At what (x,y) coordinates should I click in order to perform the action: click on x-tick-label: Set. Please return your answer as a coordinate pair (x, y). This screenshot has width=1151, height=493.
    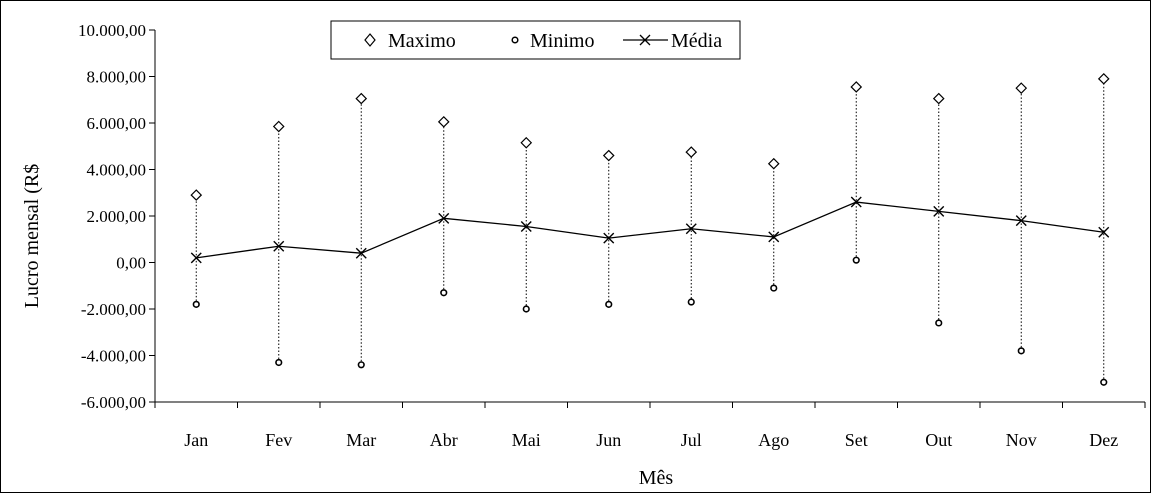
    Looking at the image, I should click on (856, 440).